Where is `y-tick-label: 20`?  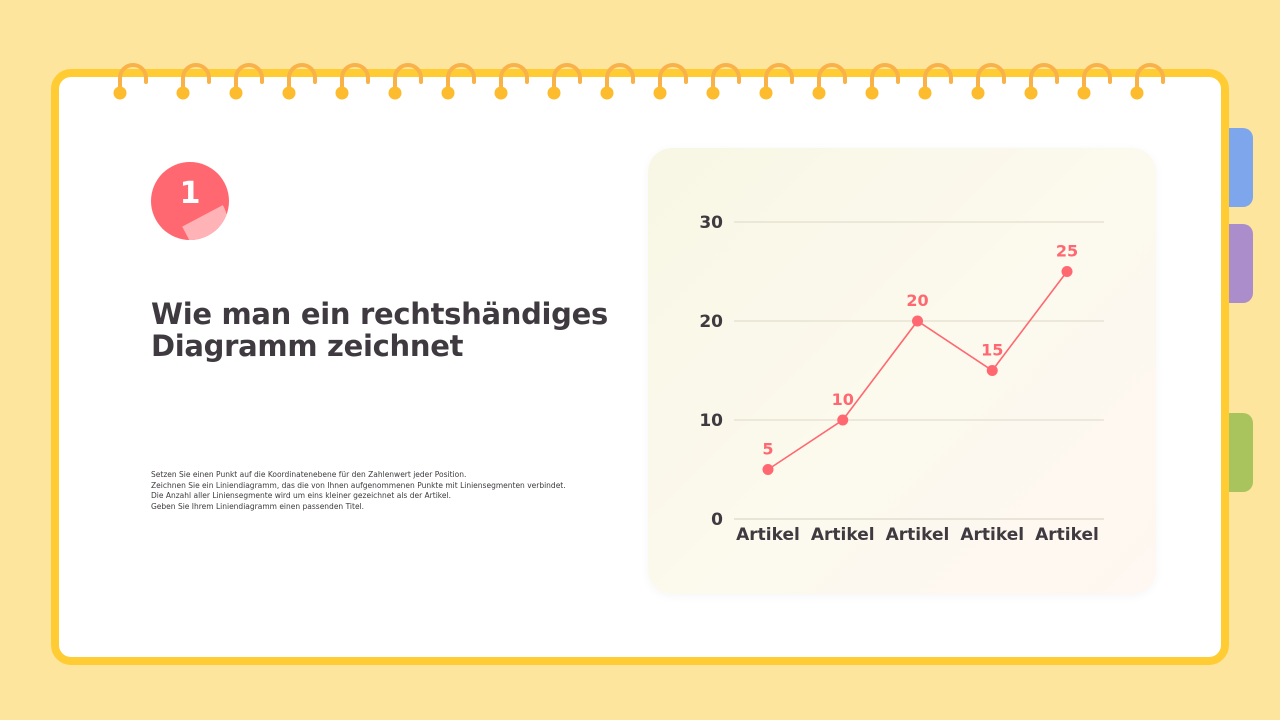 y-tick-label: 20 is located at coordinates (711, 322).